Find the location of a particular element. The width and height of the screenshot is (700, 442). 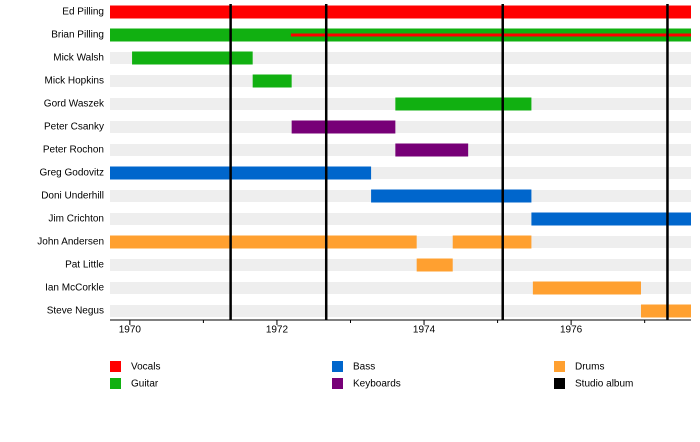

member-label: Mick Hopkins is located at coordinates (74, 81).